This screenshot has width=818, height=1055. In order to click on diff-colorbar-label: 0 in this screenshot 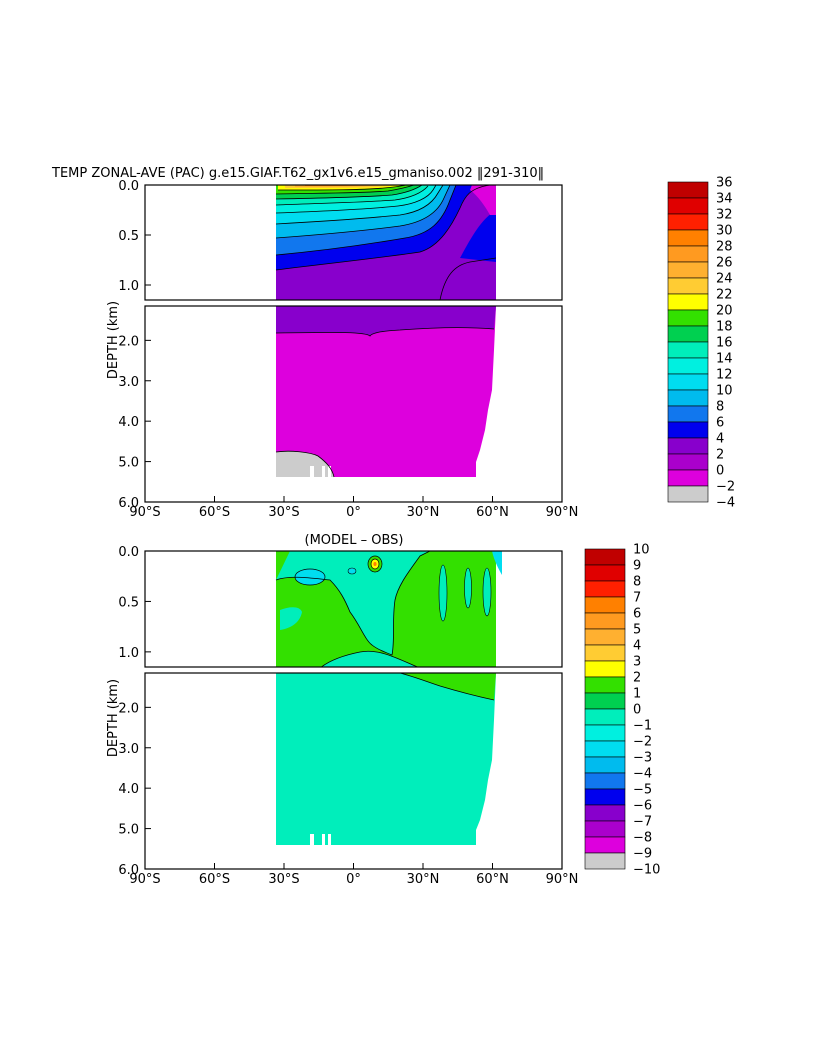, I will do `click(637, 710)`.